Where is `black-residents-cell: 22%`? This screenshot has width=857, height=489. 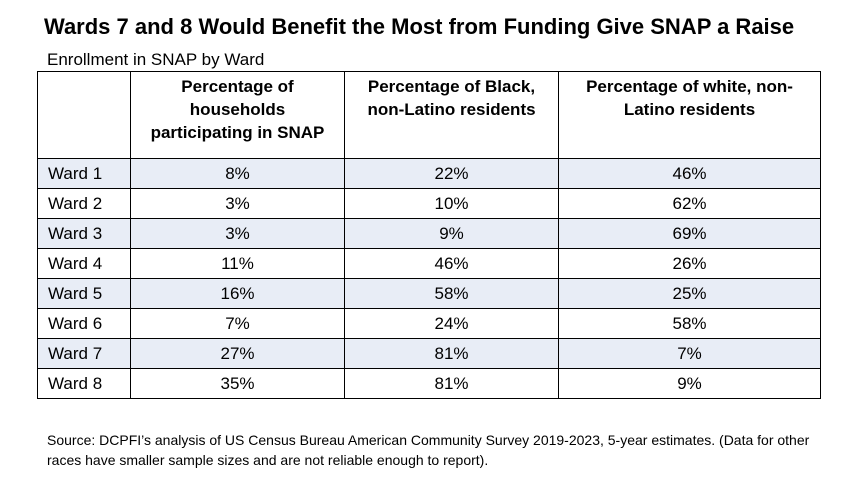
black-residents-cell: 22% is located at coordinates (451, 173).